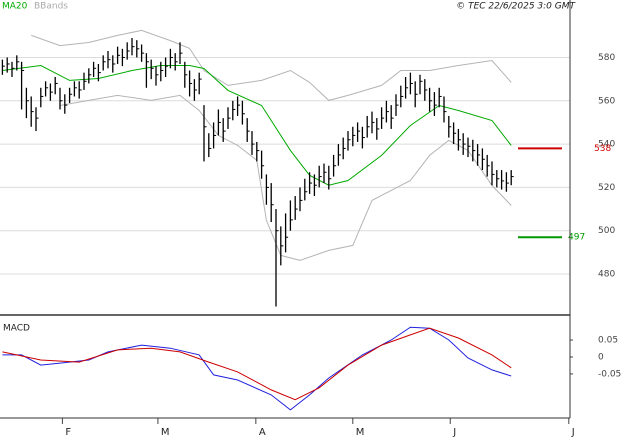 Image resolution: width=627 pixels, height=440 pixels. I want to click on macd-line, so click(257, 364).